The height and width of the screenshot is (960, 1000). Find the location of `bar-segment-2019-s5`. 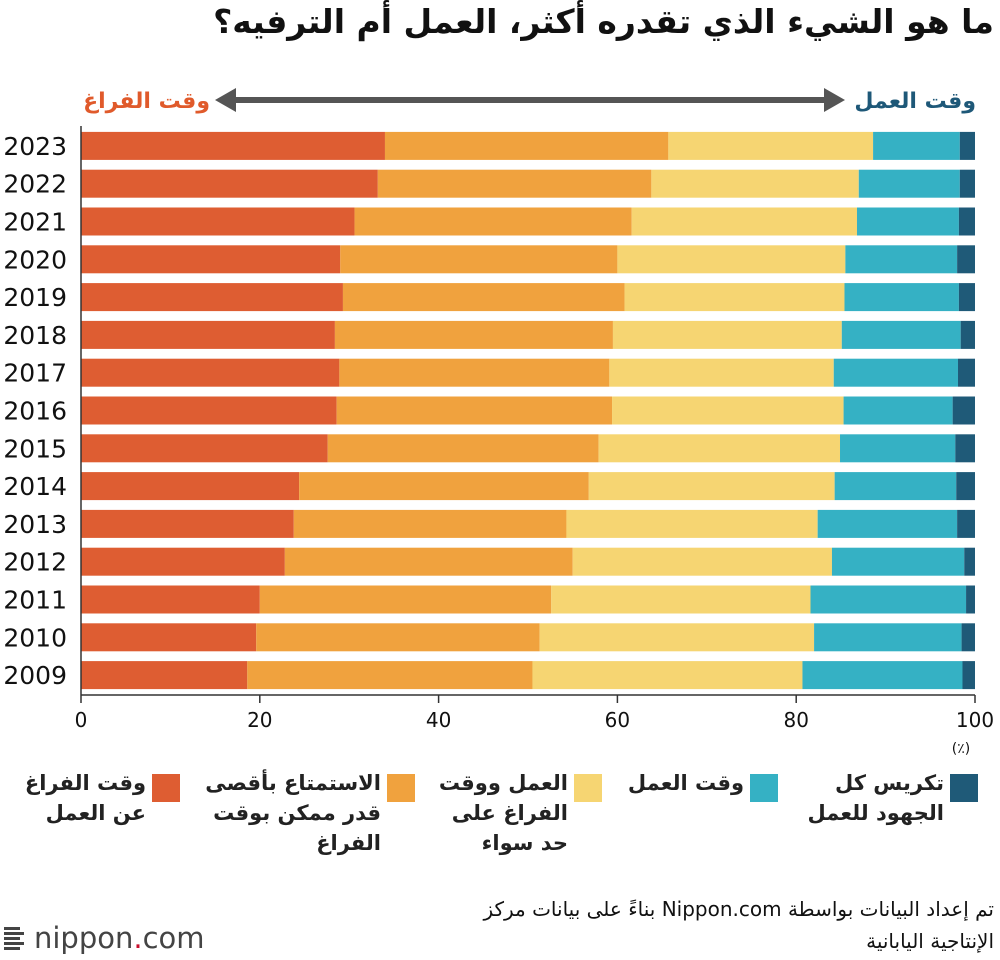

bar-segment-2019-s5 is located at coordinates (966, 297).